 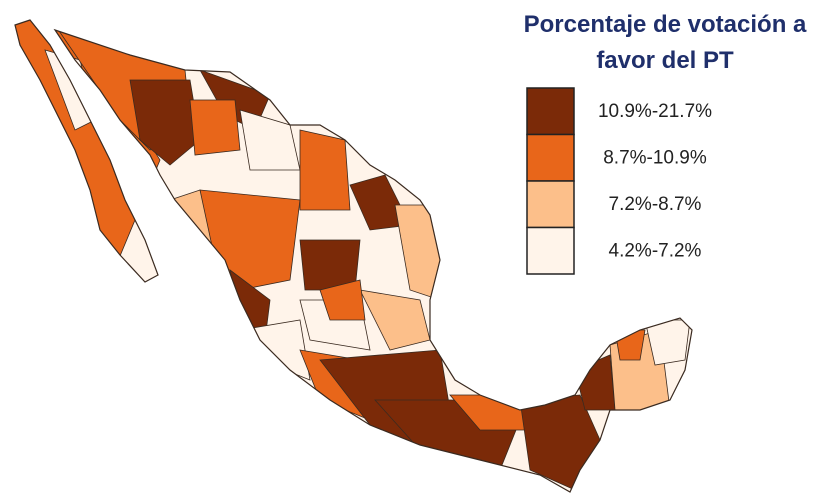 What do you see at coordinates (655, 111) in the screenshot?
I see `legend-label: 10.9%-21.7%` at bounding box center [655, 111].